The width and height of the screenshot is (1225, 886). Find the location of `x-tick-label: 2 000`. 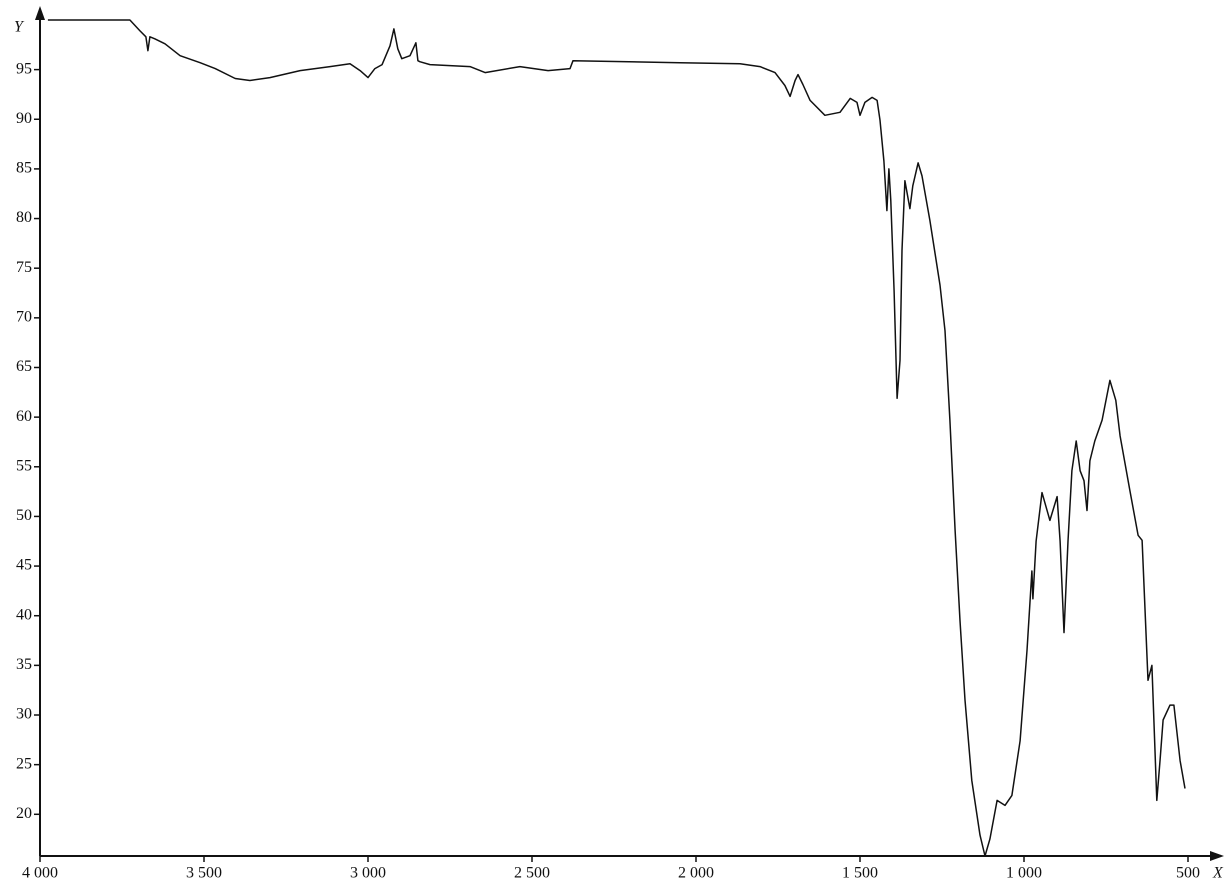

x-tick-label: 2 000 is located at coordinates (696, 873).